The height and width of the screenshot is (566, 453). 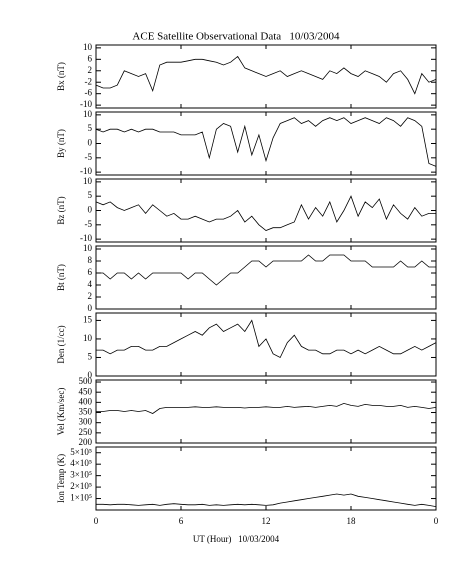 What do you see at coordinates (61, 143) in the screenshot?
I see `y-axis-label: By (nT)` at bounding box center [61, 143].